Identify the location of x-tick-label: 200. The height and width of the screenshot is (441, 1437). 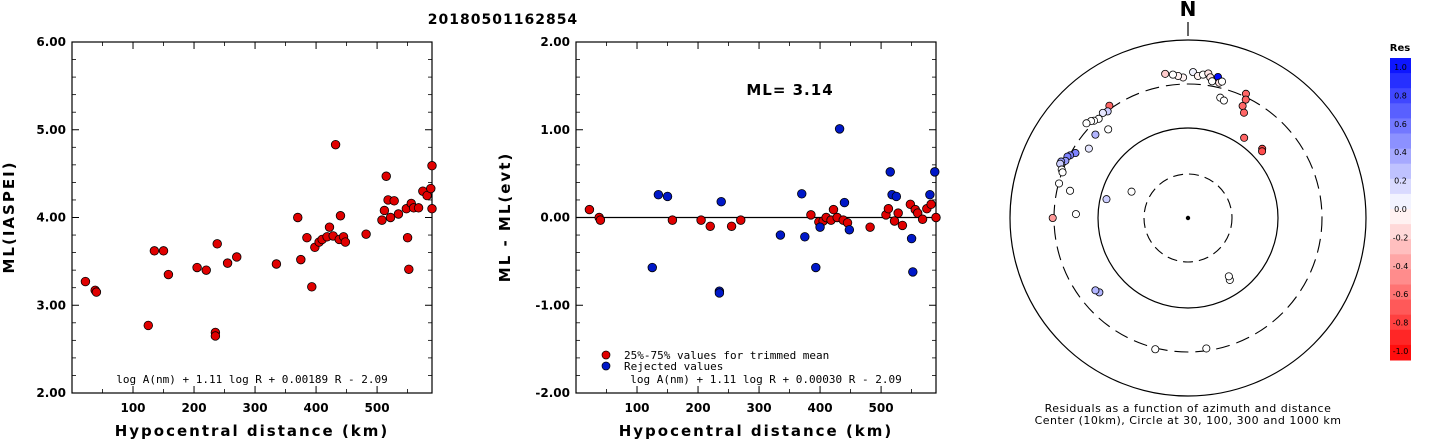
(698, 408).